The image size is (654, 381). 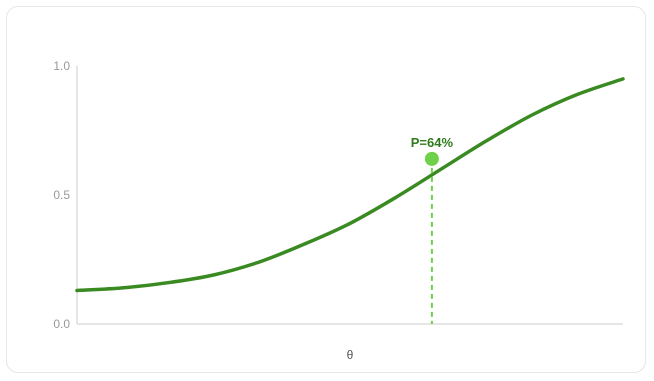 I want to click on marker-point, so click(x=431, y=158).